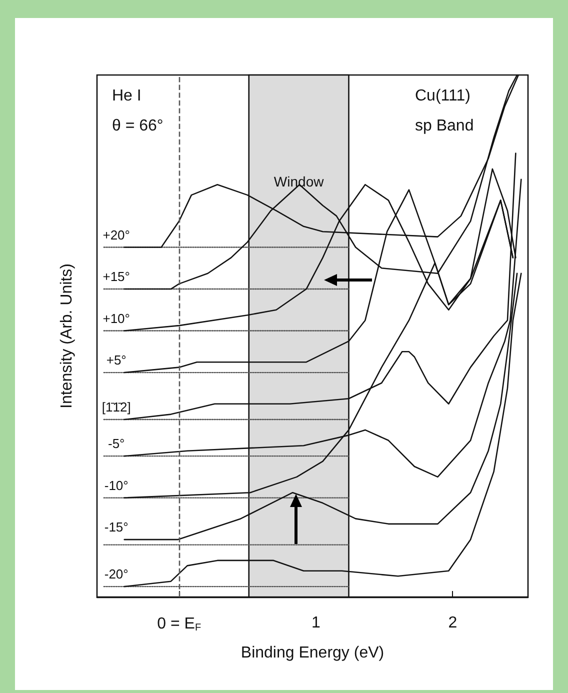  What do you see at coordinates (116, 527) in the screenshot?
I see `series-label: -15°` at bounding box center [116, 527].